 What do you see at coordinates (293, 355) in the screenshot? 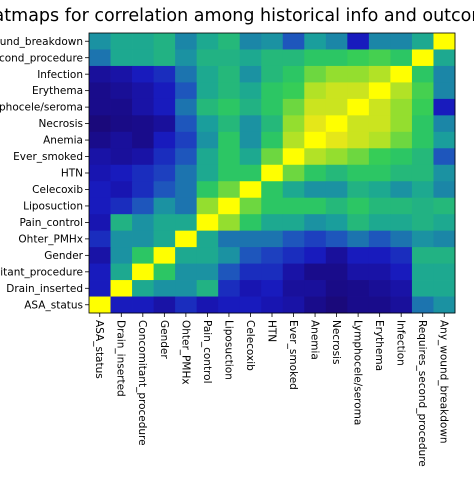
I see `x-tick-label: Ever_smoked` at bounding box center [293, 355].